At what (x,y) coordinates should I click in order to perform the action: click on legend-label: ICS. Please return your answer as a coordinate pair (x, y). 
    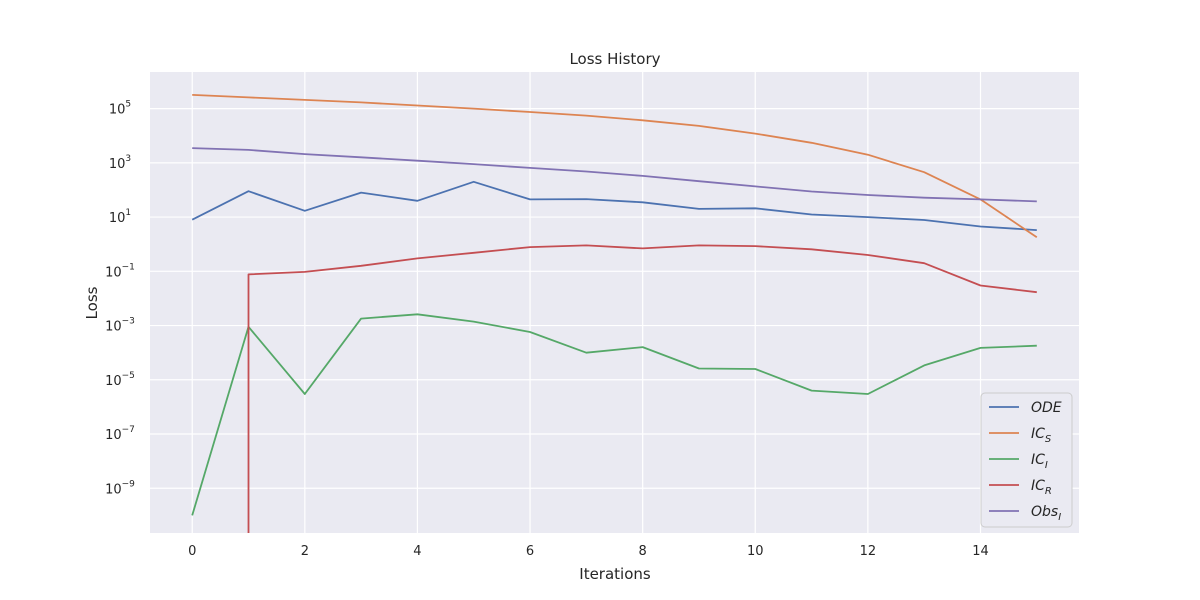
    Looking at the image, I should click on (1041, 435).